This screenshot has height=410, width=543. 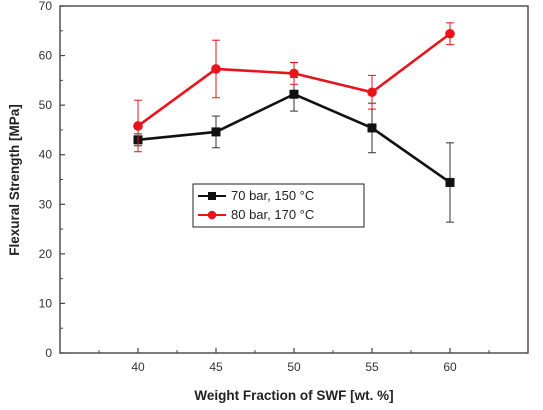 I want to click on legend-box, so click(x=278, y=205).